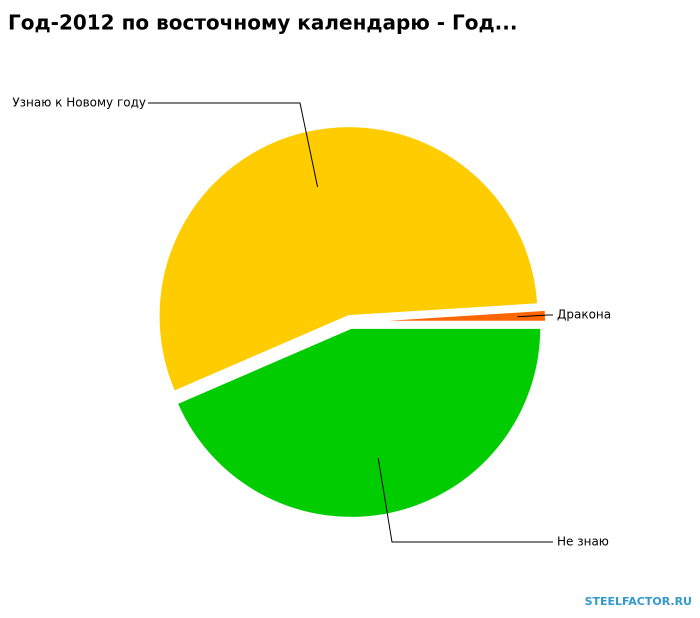  What do you see at coordinates (584, 315) in the screenshot?
I see `slice-label: Дракона` at bounding box center [584, 315].